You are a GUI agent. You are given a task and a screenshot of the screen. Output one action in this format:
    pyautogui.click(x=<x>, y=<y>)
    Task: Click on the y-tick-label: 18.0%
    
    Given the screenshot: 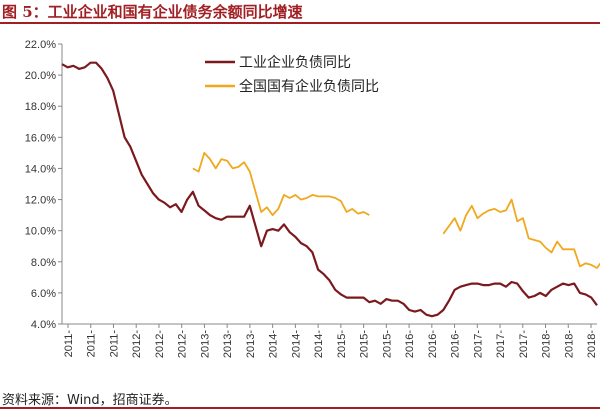 What is the action you would take?
    pyautogui.click(x=40, y=107)
    